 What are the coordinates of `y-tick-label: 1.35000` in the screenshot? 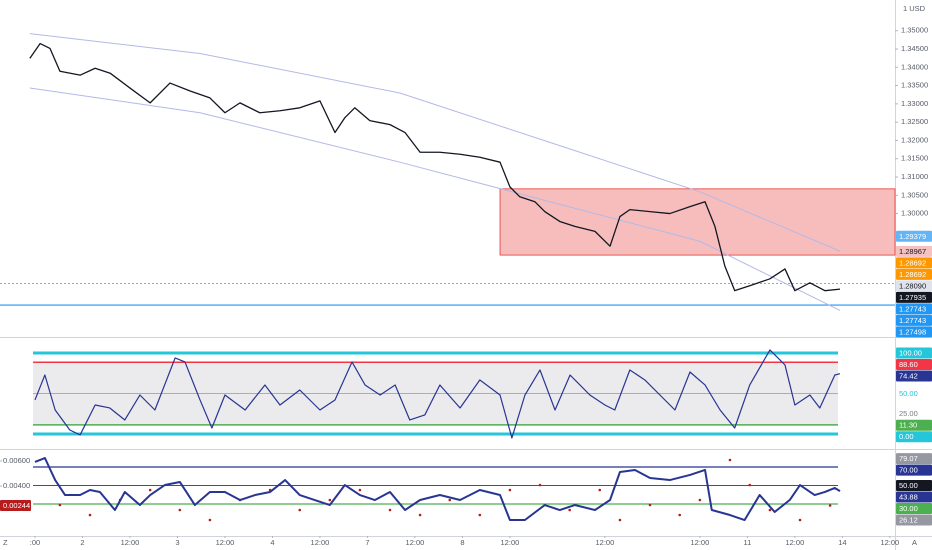 It's located at (914, 30).